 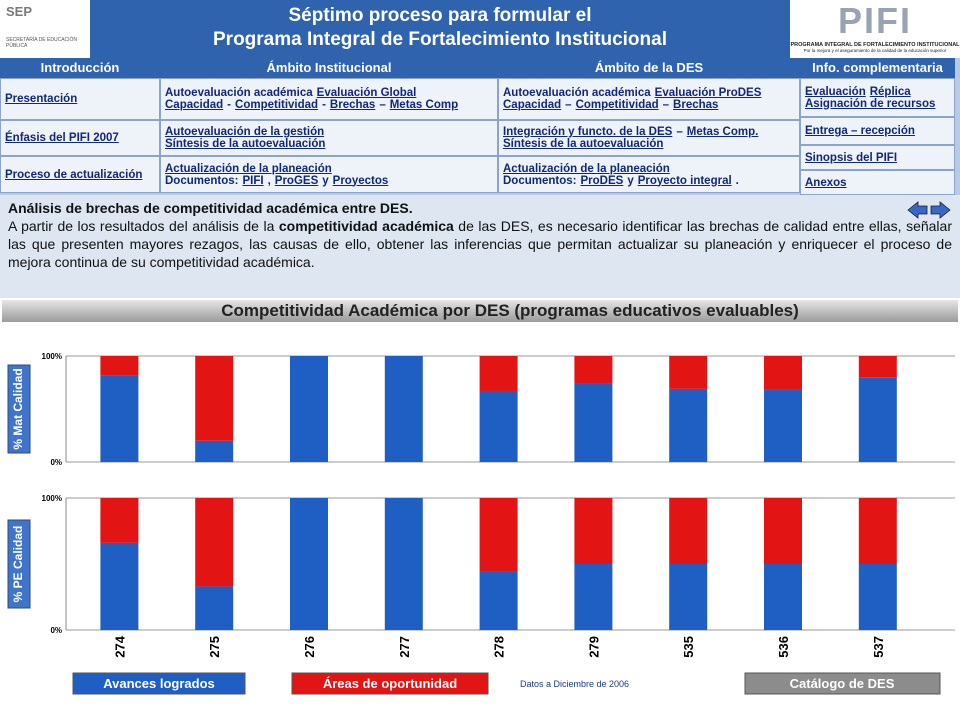 I want to click on nav-line: Documentos: ProDES y Proyecto integral., so click(x=649, y=181).